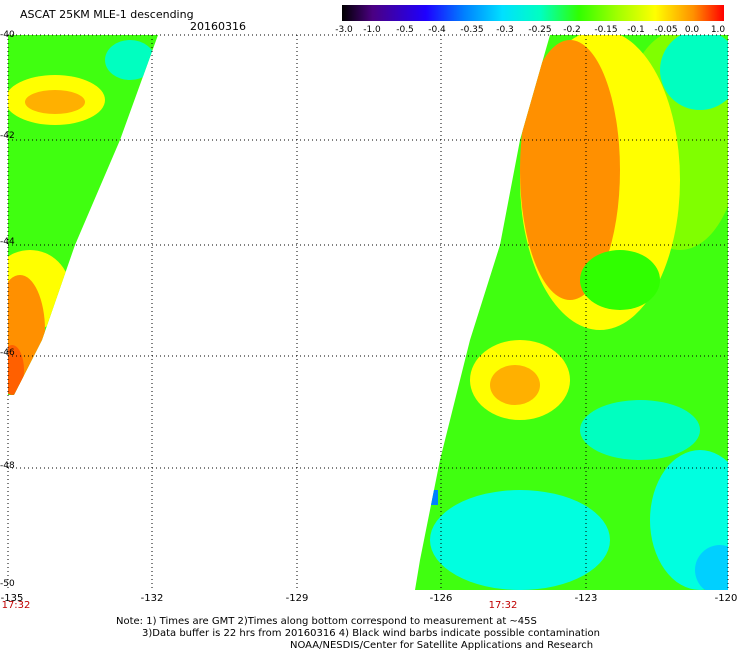  What do you see at coordinates (12, 598) in the screenshot?
I see `lon-label: -135` at bounding box center [12, 598].